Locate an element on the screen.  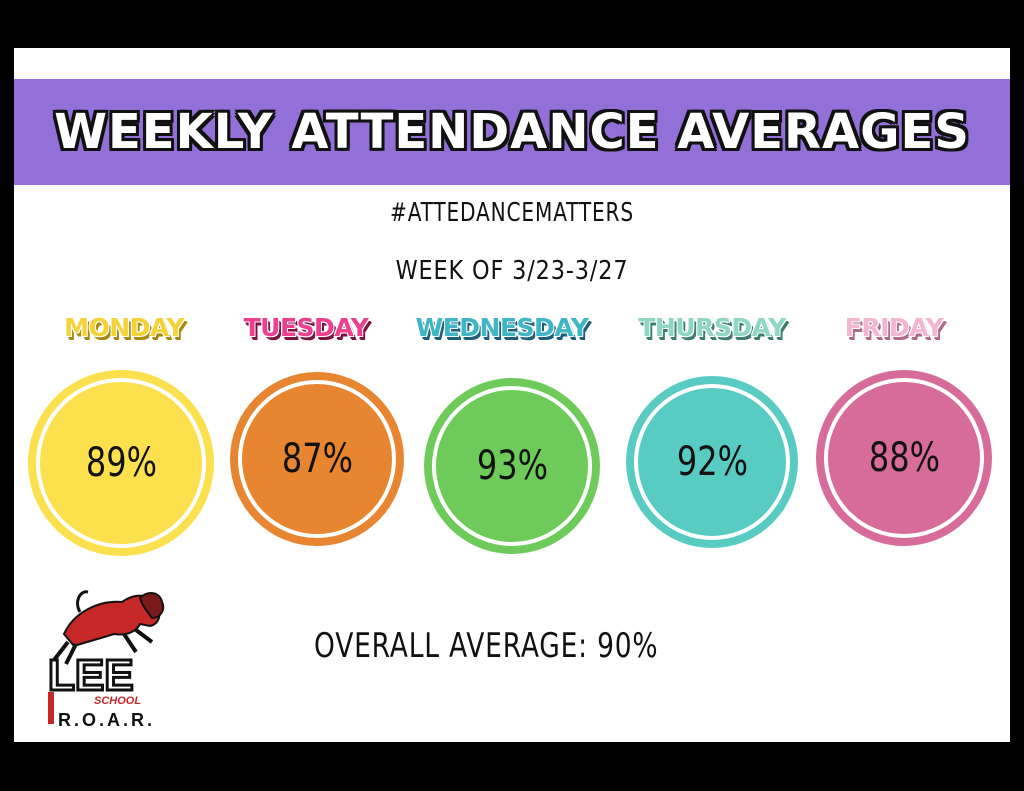
circle-monday: 89% is located at coordinates (121, 463).